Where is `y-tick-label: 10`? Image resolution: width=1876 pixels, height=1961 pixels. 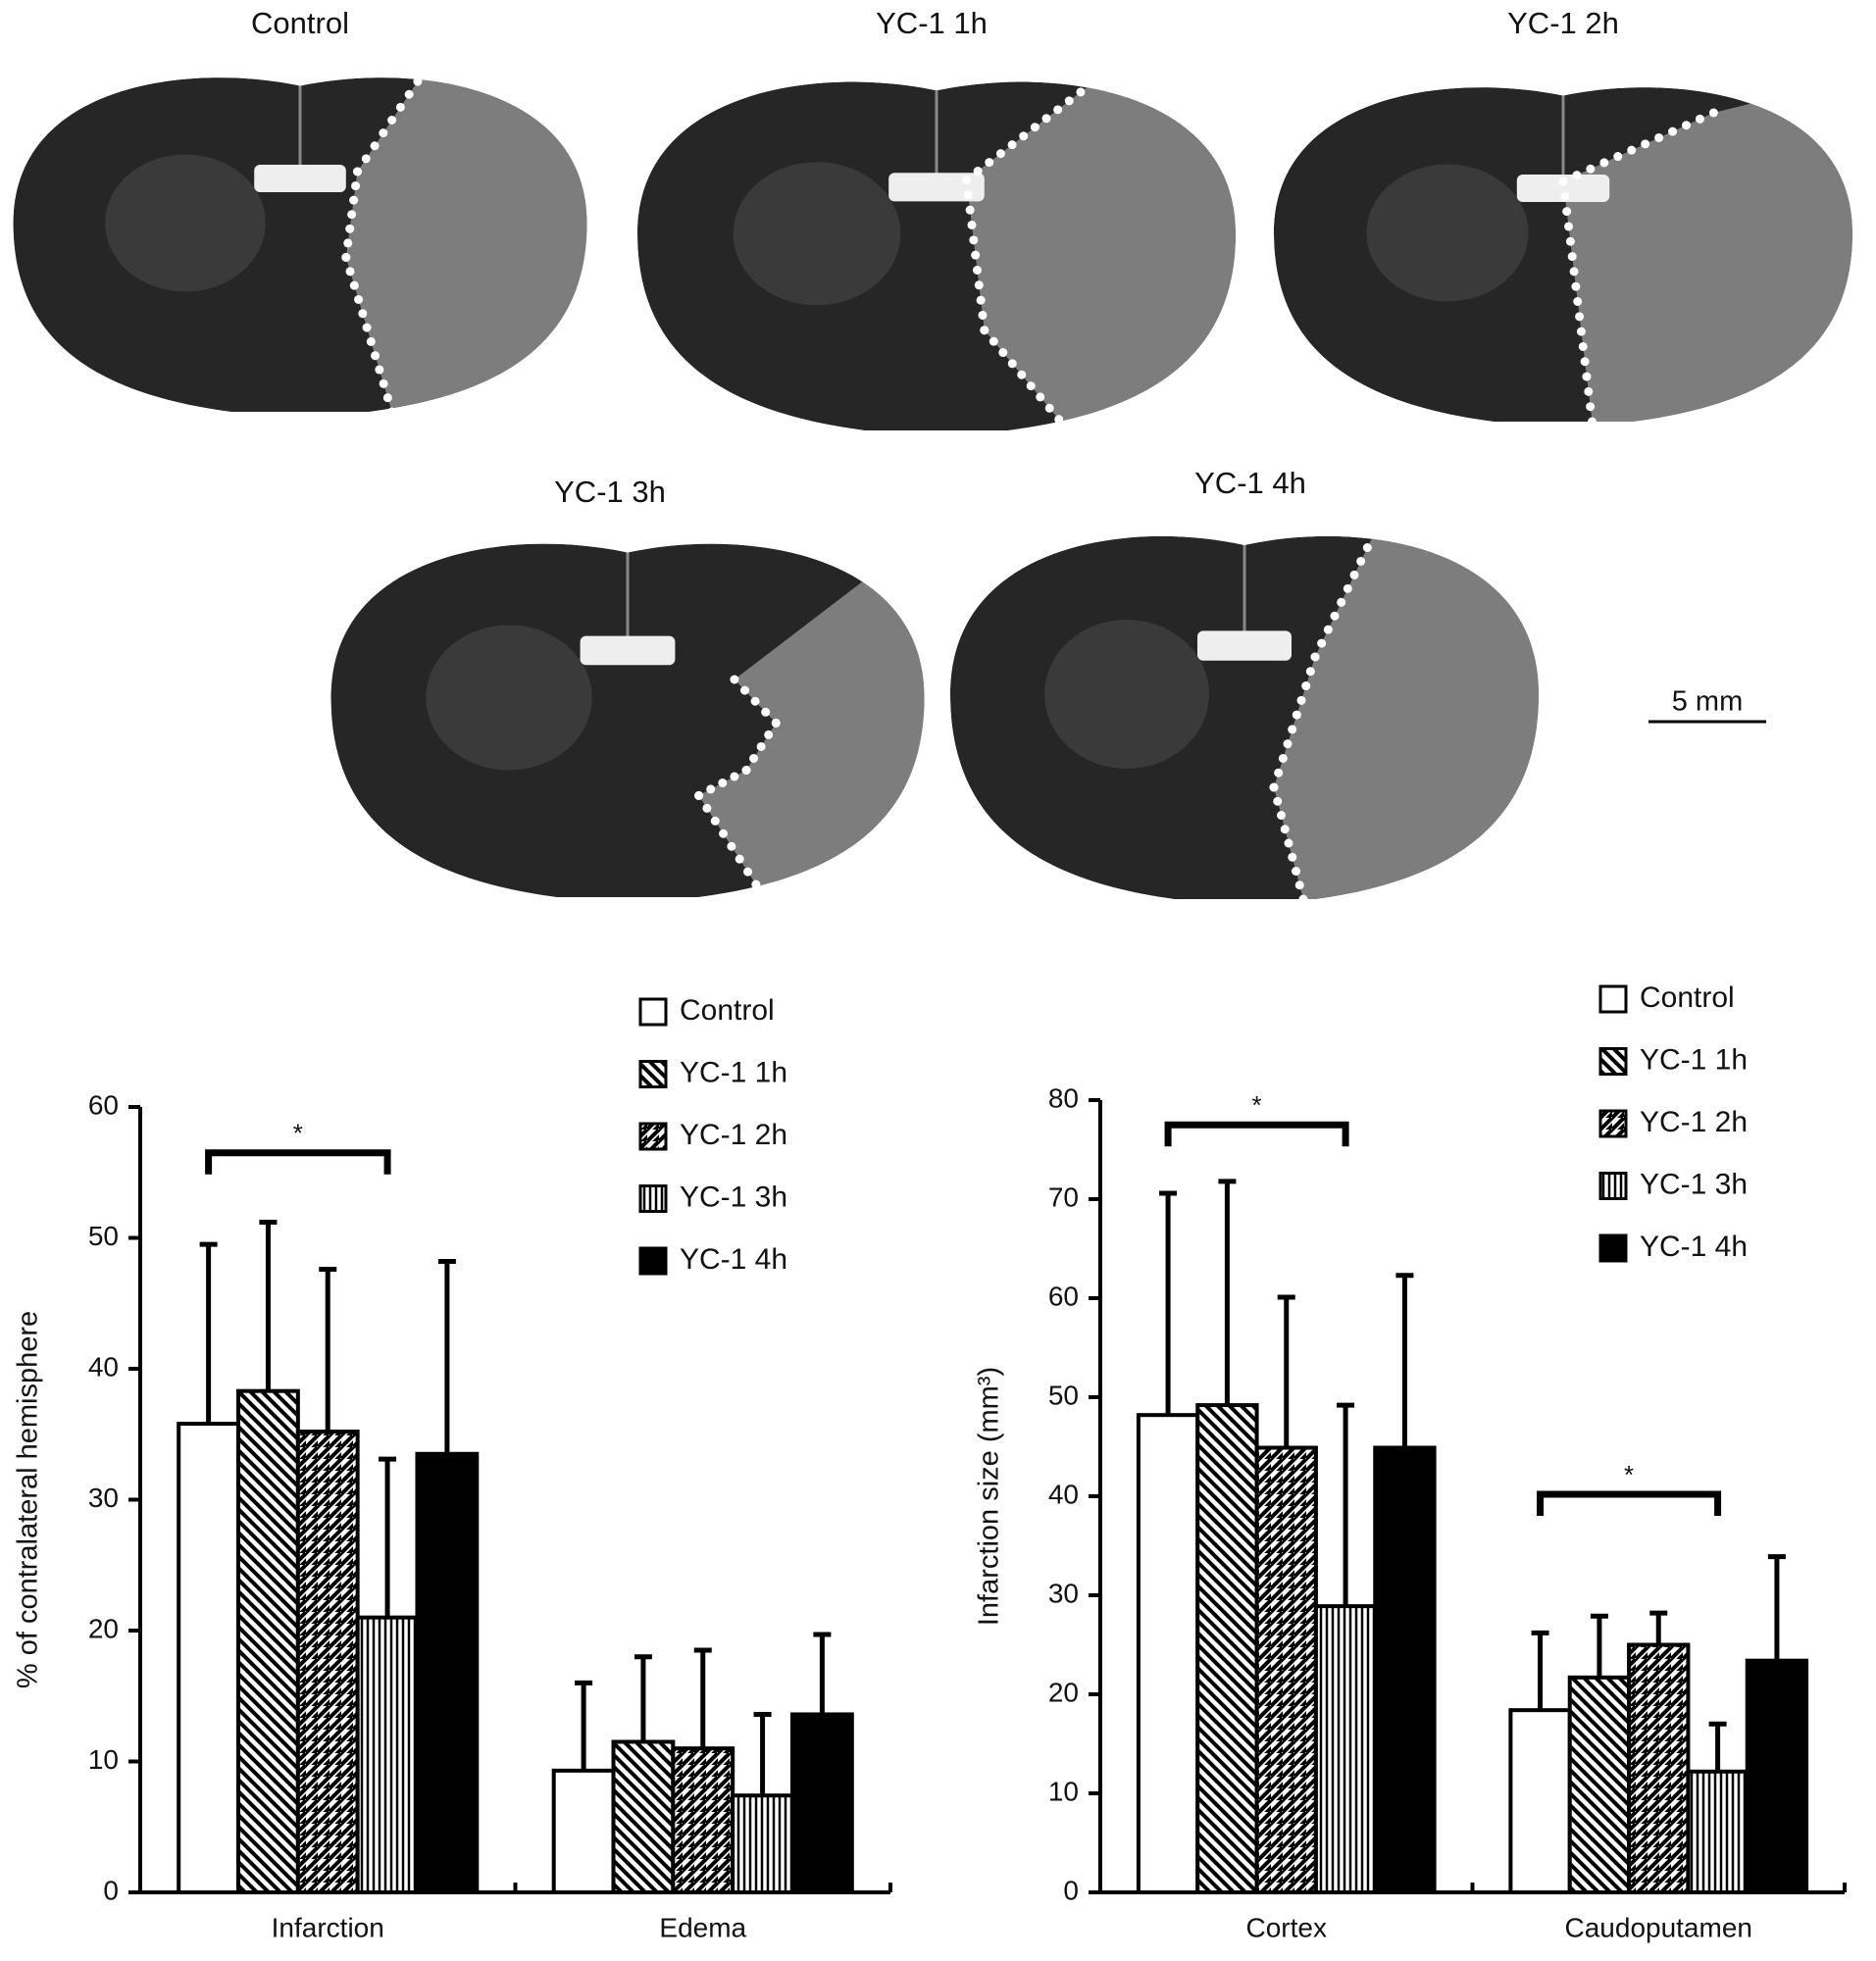 y-tick-label: 10 is located at coordinates (103, 1759).